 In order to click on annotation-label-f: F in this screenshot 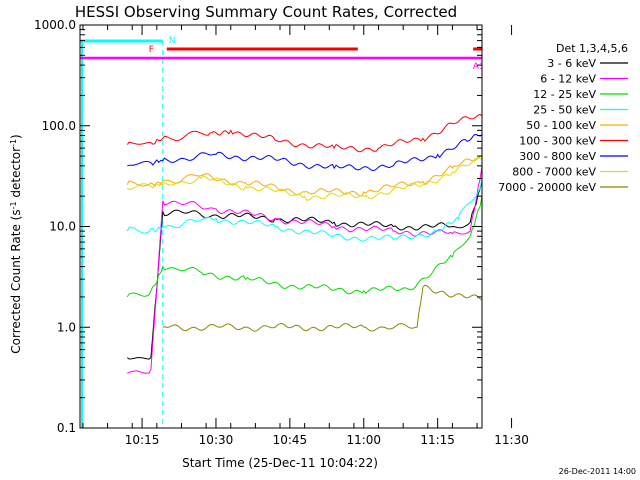, I will do `click(151, 50)`.